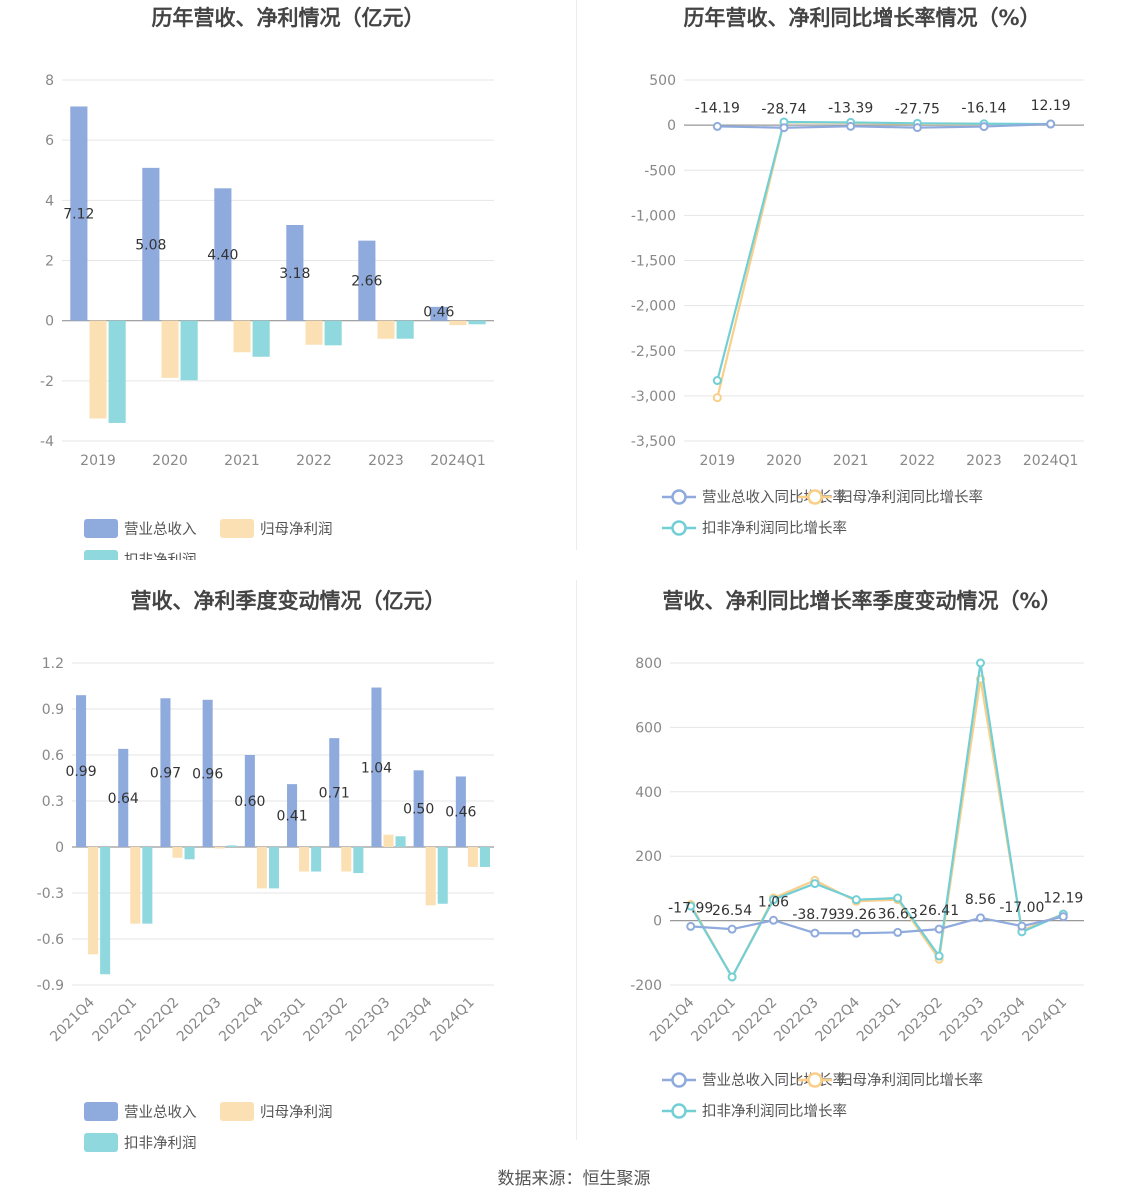 This screenshot has height=1202, width=1148. What do you see at coordinates (241, 1019) in the screenshot?
I see `x-tick-label: 2022Q4` at bounding box center [241, 1019].